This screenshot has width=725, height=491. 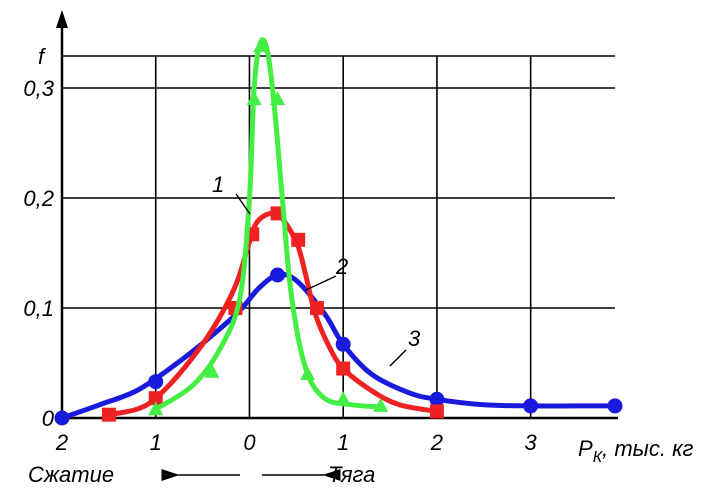 What do you see at coordinates (585, 448) in the screenshot?
I see `x-axis-label-main: P` at bounding box center [585, 448].